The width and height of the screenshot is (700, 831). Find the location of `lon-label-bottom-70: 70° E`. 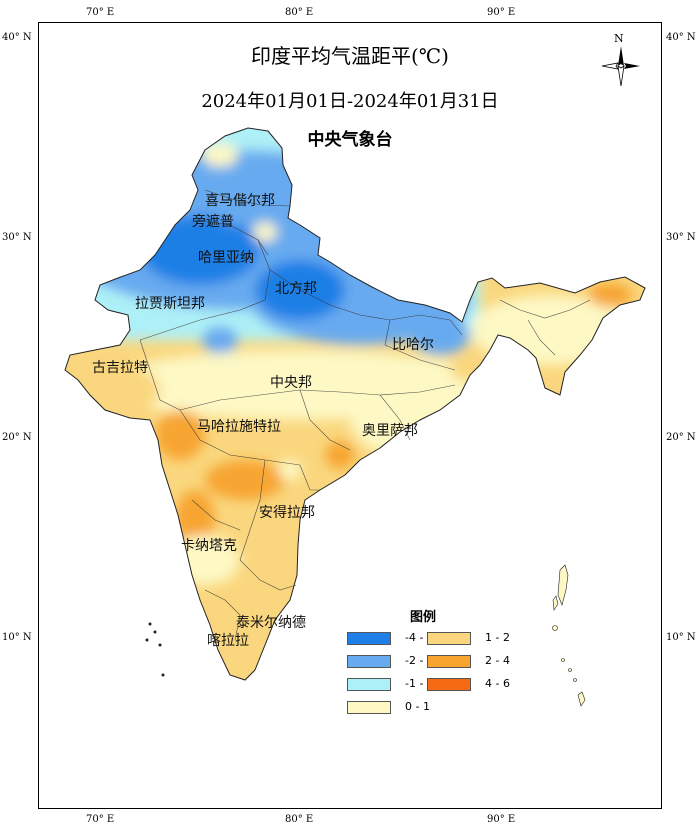

lon-label-bottom-70: 70° E is located at coordinates (100, 819).